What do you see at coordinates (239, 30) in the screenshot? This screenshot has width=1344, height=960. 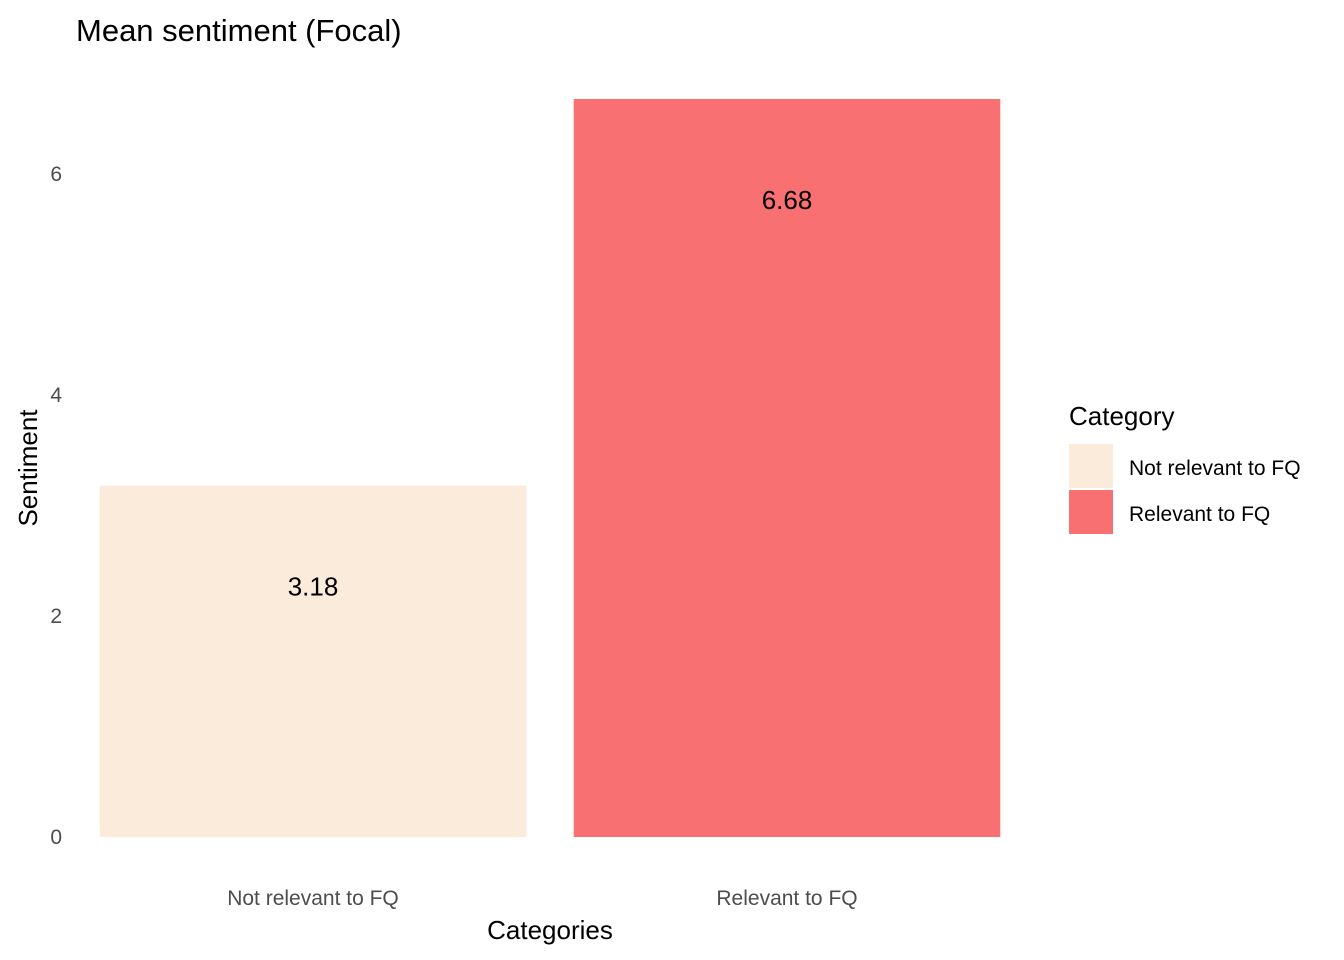 I see `chart-title: Mean sentiment (Focal)` at bounding box center [239, 30].